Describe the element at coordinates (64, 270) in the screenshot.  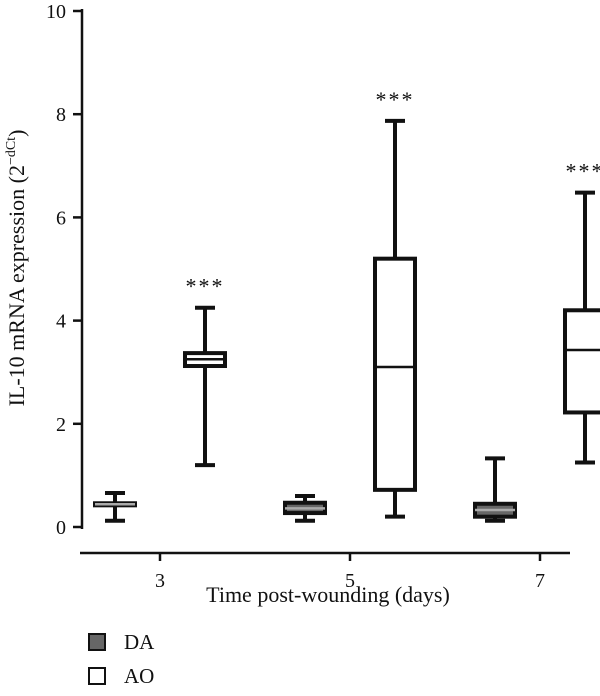
I see `y-axis: 0 2 4 6 8 10` at that location.